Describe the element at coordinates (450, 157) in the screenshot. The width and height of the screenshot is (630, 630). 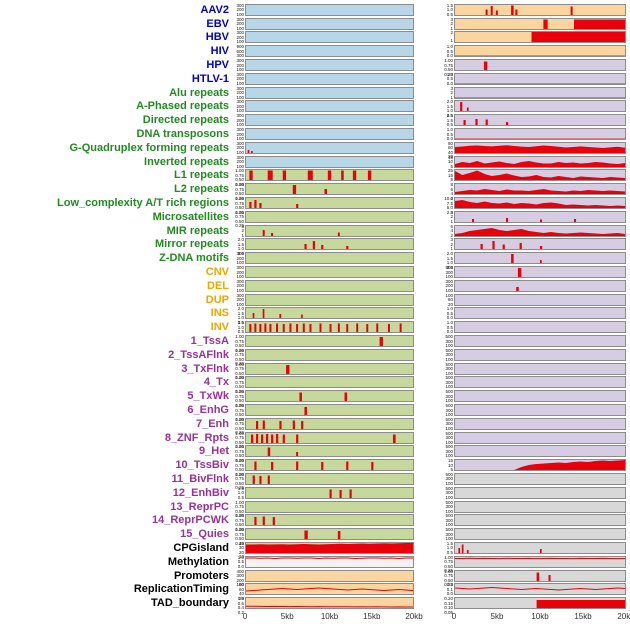
I see `y-tick: 15` at that location.